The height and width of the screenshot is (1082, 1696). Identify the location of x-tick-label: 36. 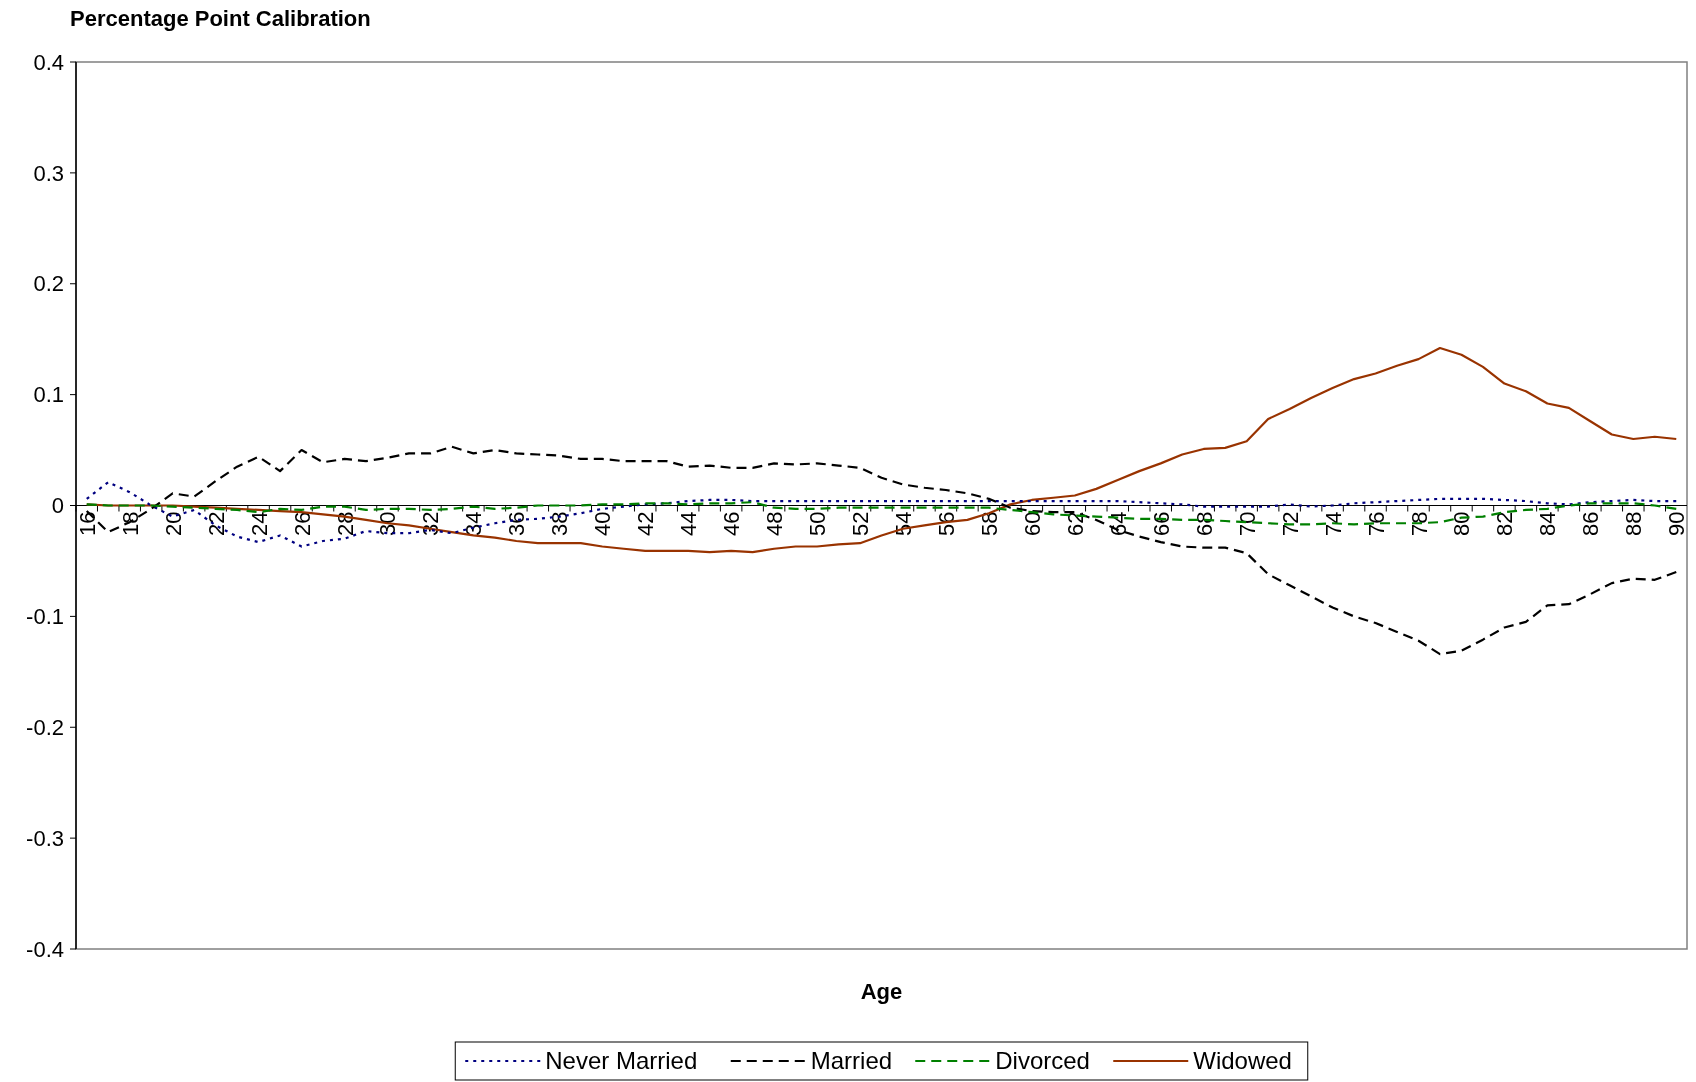
(517, 523).